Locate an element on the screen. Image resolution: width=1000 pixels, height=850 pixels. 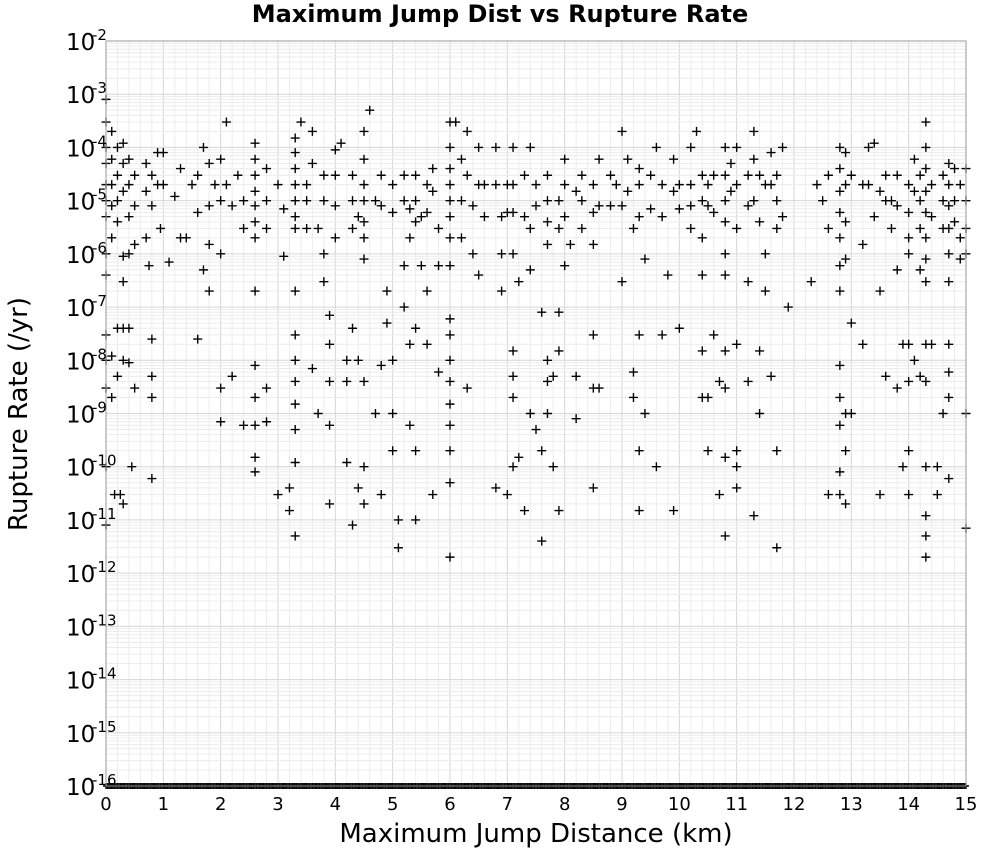
y-tick-label: 10-5 is located at coordinates (86, 201).